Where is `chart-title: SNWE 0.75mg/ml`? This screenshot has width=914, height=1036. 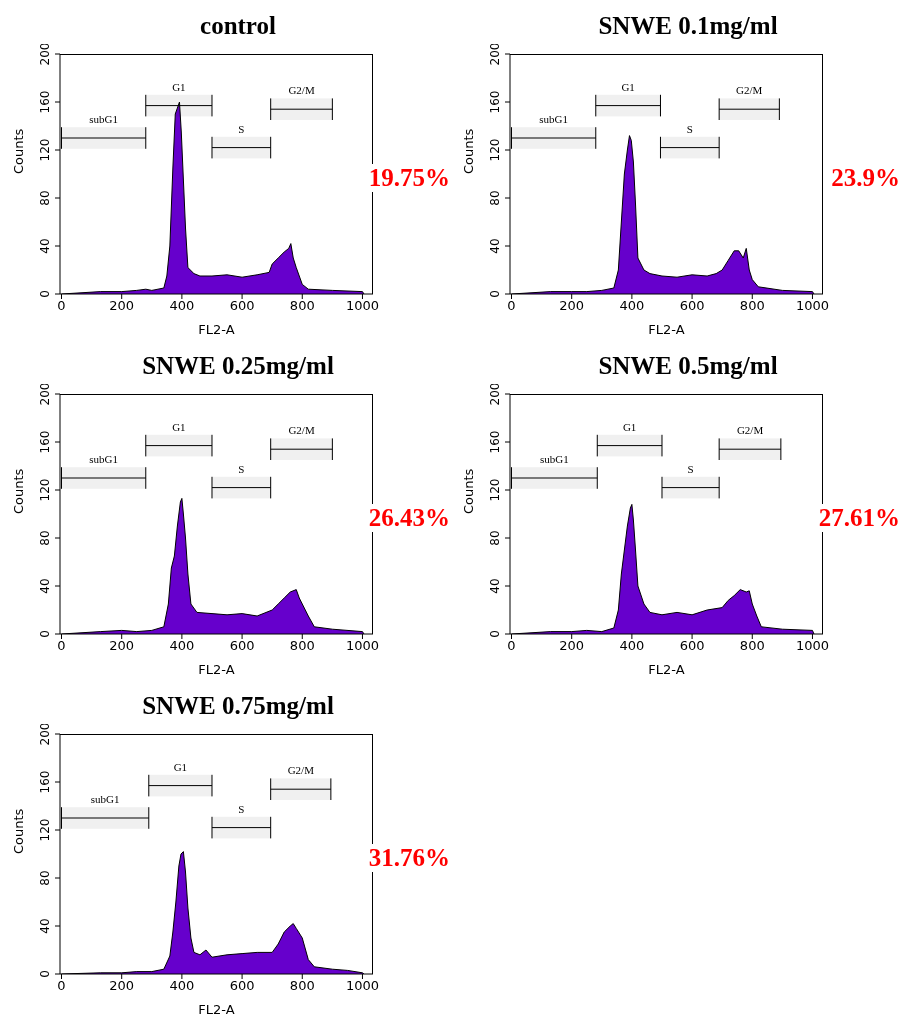
chart-title: SNWE 0.75mg/ml is located at coordinates (238, 706).